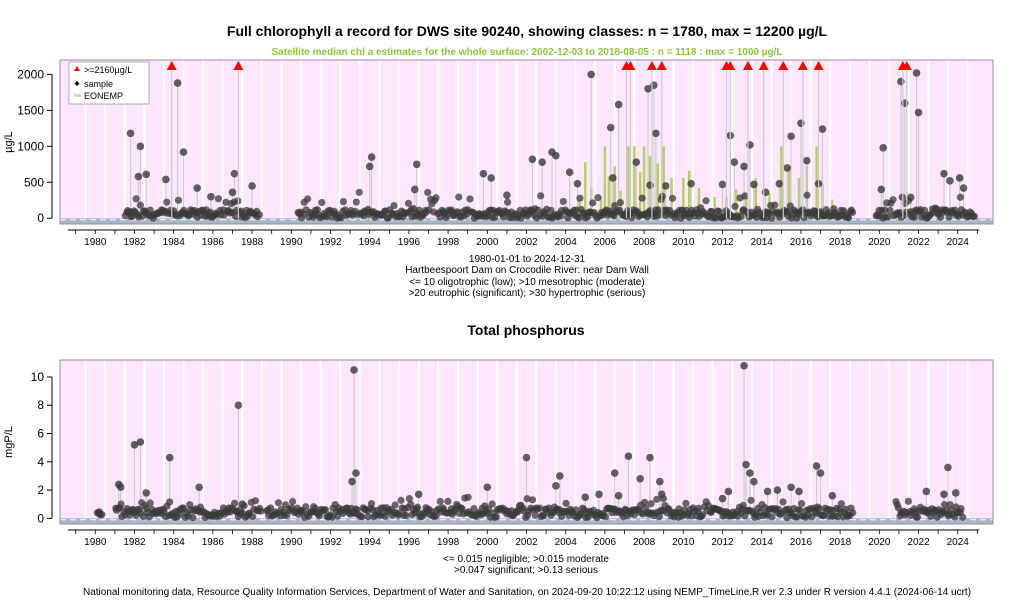  I want to click on legend-label-sample: sample, so click(98, 84).